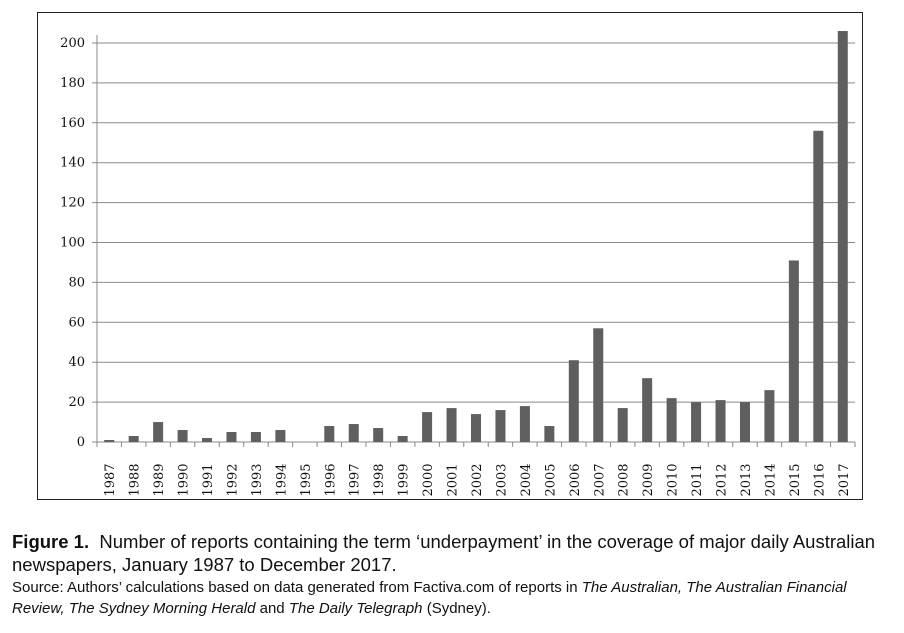  I want to click on source-suffix: (Sydney)., so click(456, 608).